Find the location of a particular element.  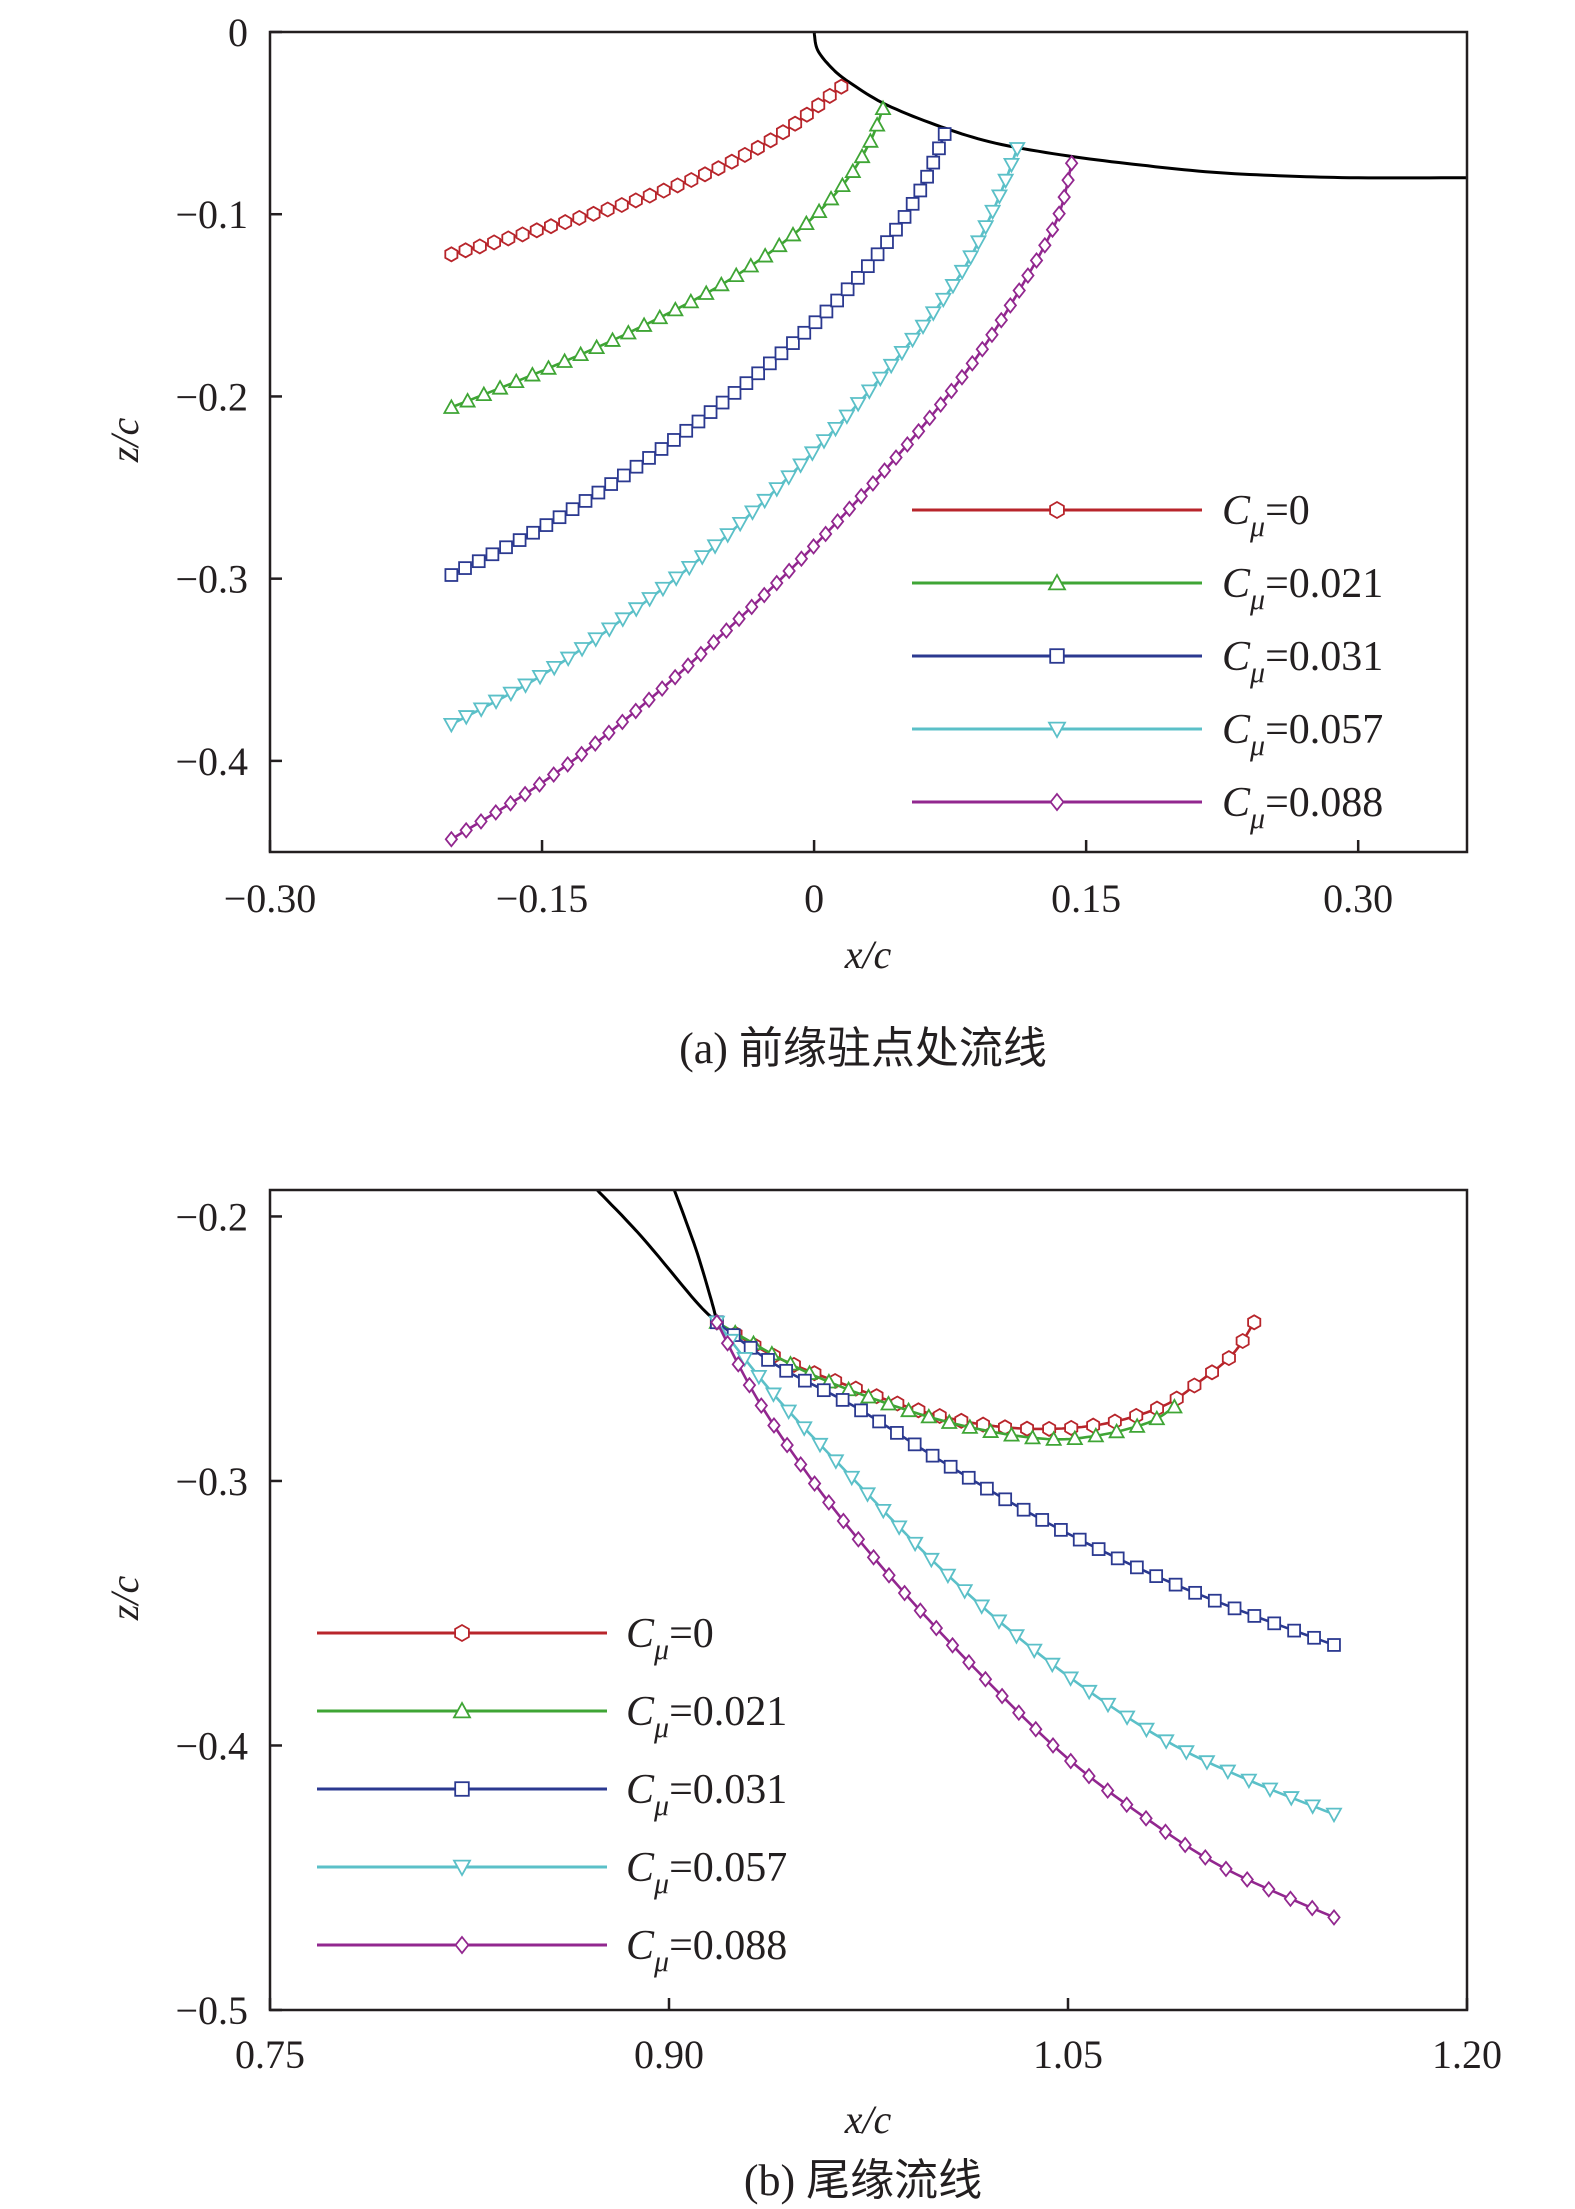

panel-b-legend-item-3: Cμ=0.057 is located at coordinates (552, 1872).